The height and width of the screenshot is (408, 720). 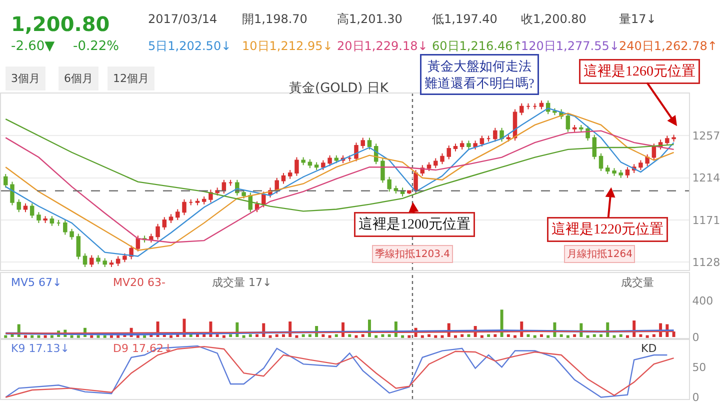 I want to click on text: 1,200.80, so click(x=60, y=24).